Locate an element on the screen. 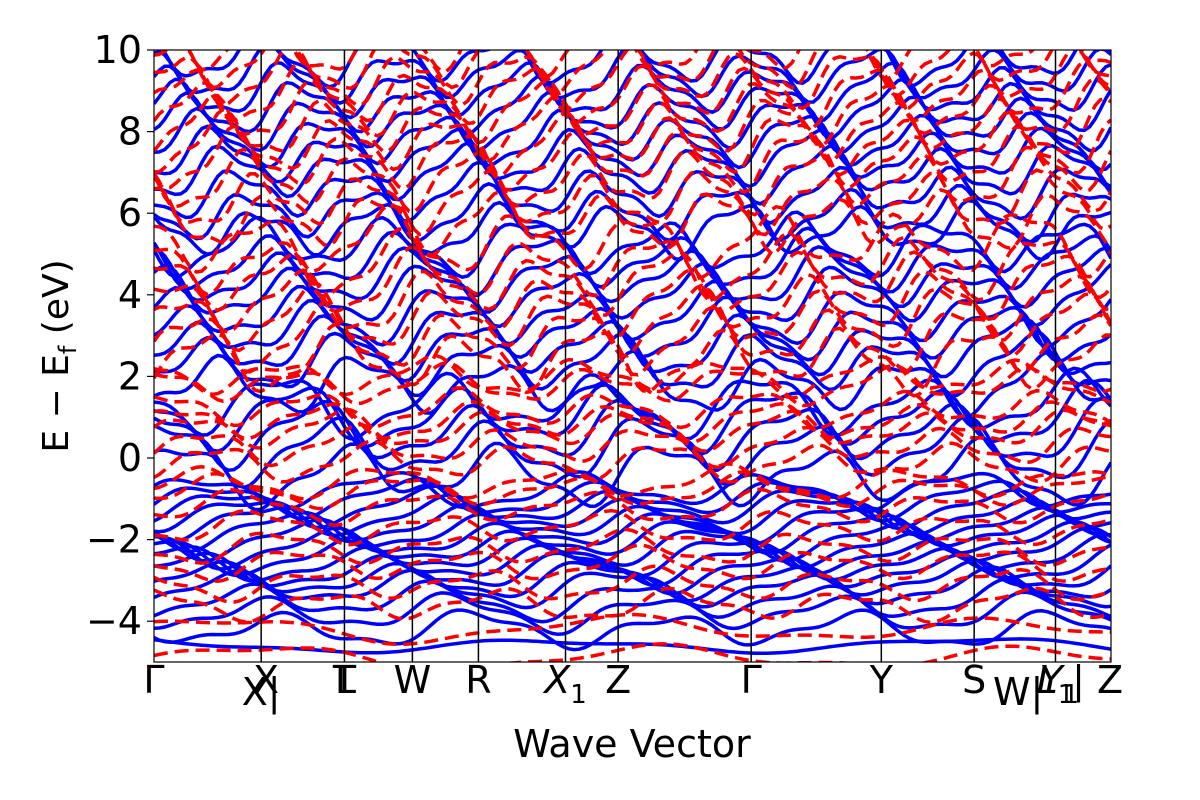  x-tick-label: Y1 is located at coordinates (1059, 684).